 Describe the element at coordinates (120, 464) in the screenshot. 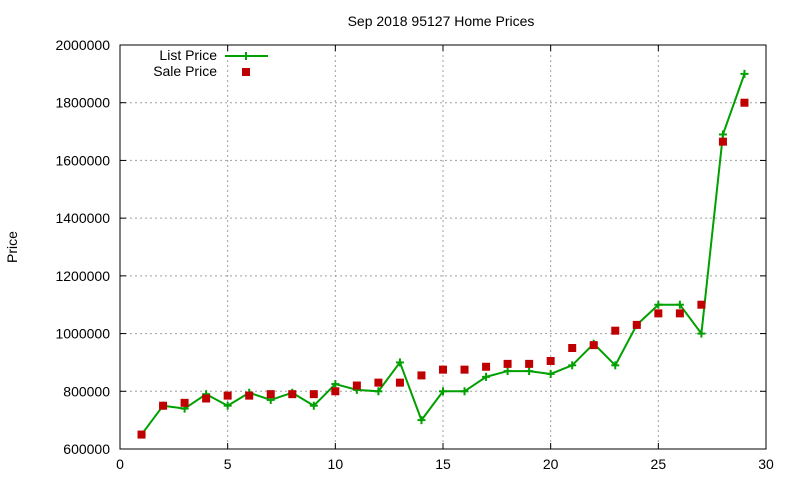

I see `x-tick-label: 0` at that location.